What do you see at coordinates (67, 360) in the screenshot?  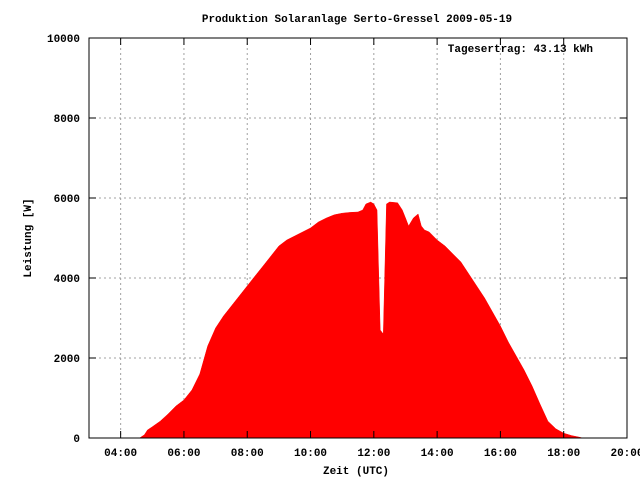 I see `y-tick-label: 2000` at bounding box center [67, 360].